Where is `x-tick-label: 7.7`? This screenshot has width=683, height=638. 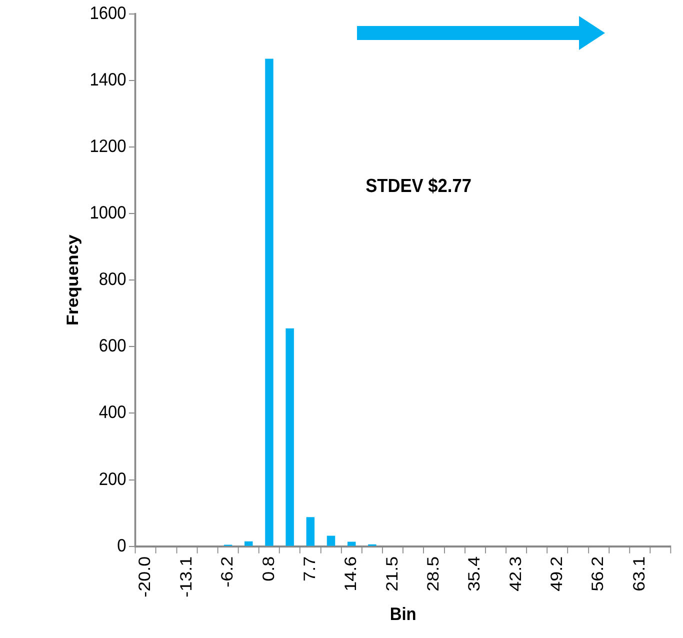 x-tick-label: 7.7 is located at coordinates (309, 569).